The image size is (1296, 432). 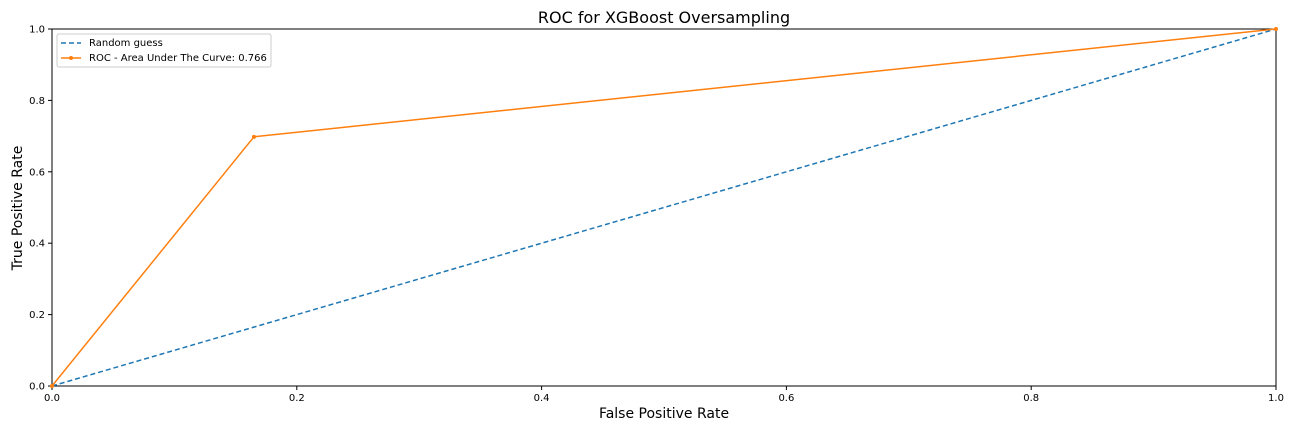 I want to click on y-tick-label: 0.8, so click(x=37, y=101).